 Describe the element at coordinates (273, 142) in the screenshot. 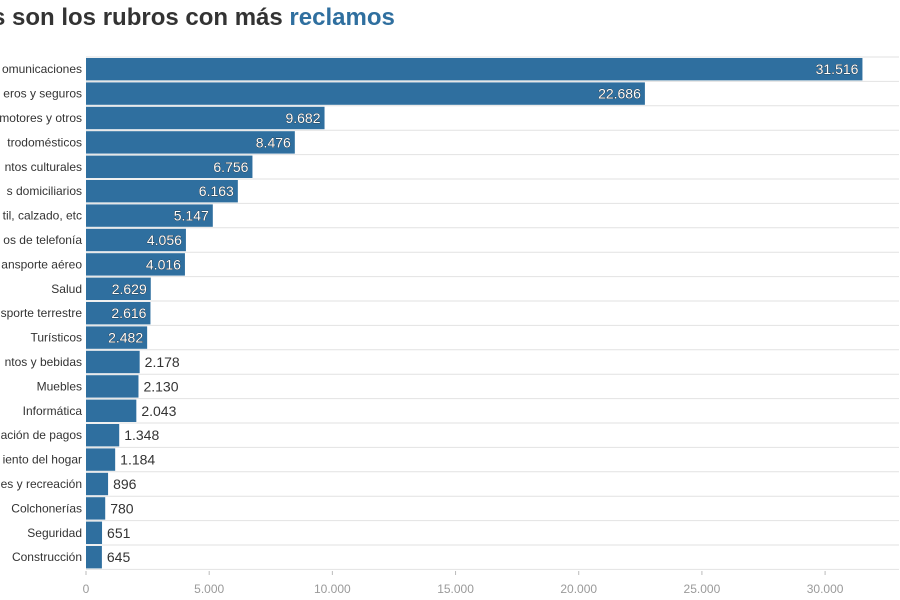

I see `value-label: 8.476` at that location.